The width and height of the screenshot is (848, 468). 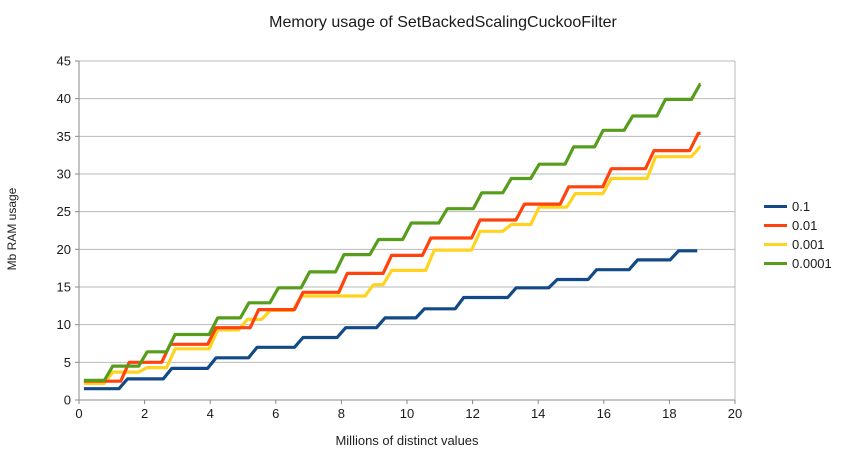 What do you see at coordinates (64, 98) in the screenshot?
I see `y-tick-label: 40` at bounding box center [64, 98].